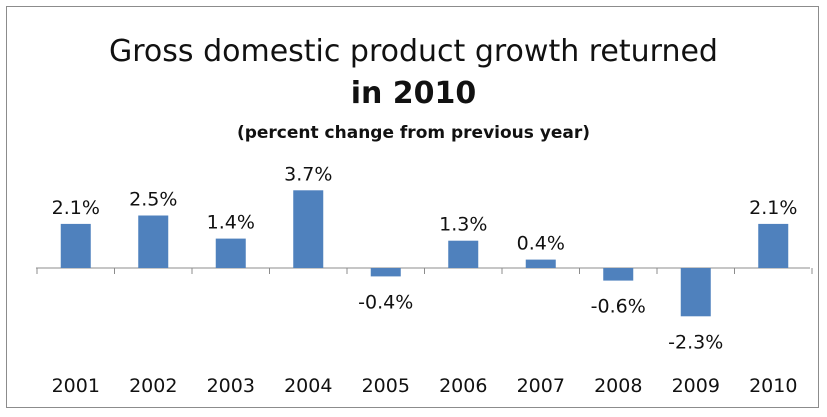 This screenshot has height=417, width=827. Describe the element at coordinates (463, 386) in the screenshot. I see `x-tick-label-2006: 2006` at that location.